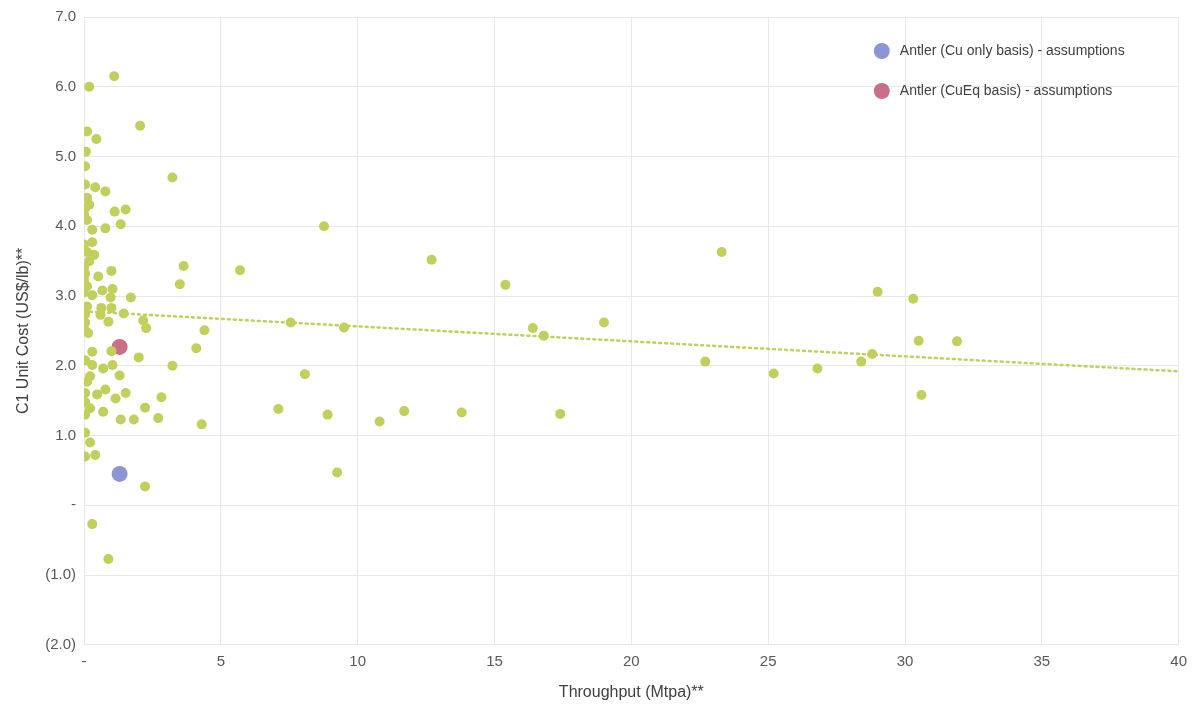 This screenshot has height=710, width=1195. What do you see at coordinates (221, 660) in the screenshot?
I see `x-tick-label: 5` at bounding box center [221, 660].